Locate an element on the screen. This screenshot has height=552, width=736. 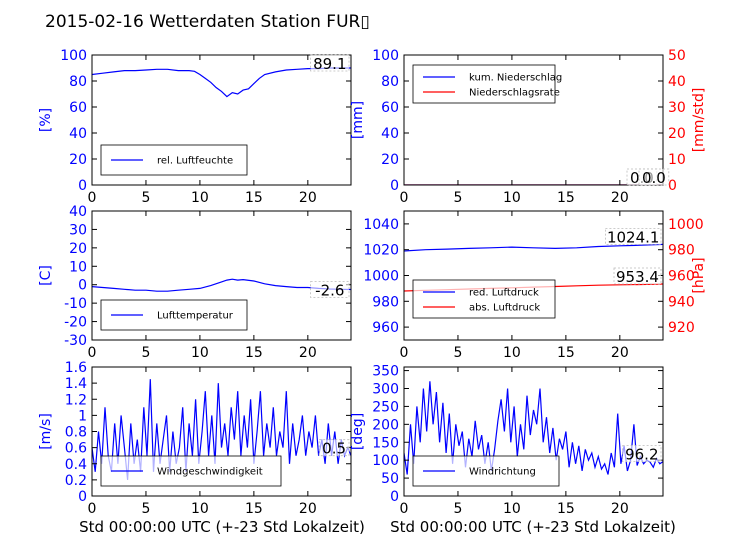
pressure-xtick-label-1: 5 is located at coordinates (457, 353).